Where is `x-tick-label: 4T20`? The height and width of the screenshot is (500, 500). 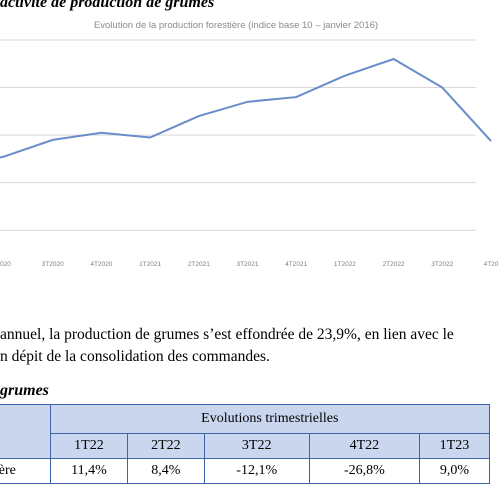 x-tick-label: 4T20 is located at coordinates (491, 264).